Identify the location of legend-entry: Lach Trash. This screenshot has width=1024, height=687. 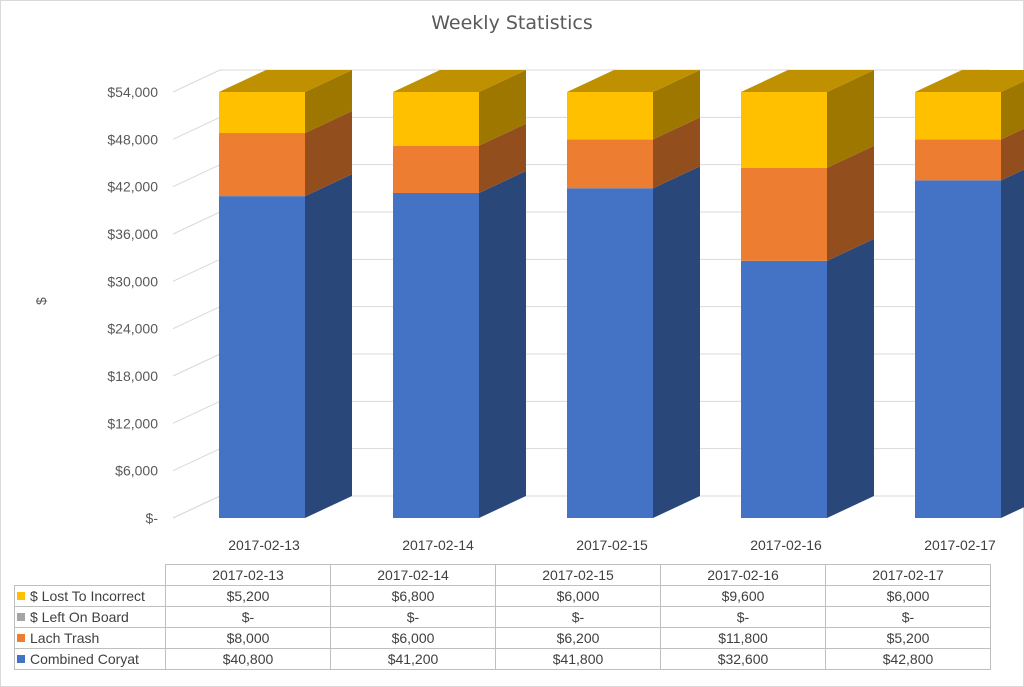
(90, 638).